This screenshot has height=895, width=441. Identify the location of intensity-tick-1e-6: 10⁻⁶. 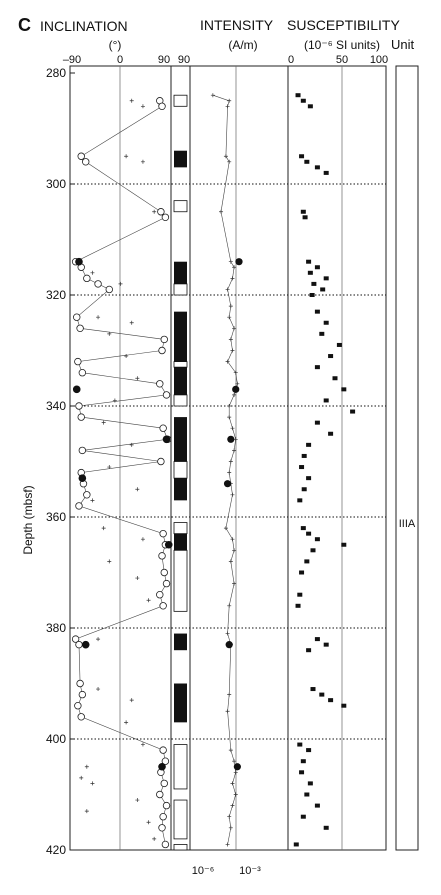
(203, 871).